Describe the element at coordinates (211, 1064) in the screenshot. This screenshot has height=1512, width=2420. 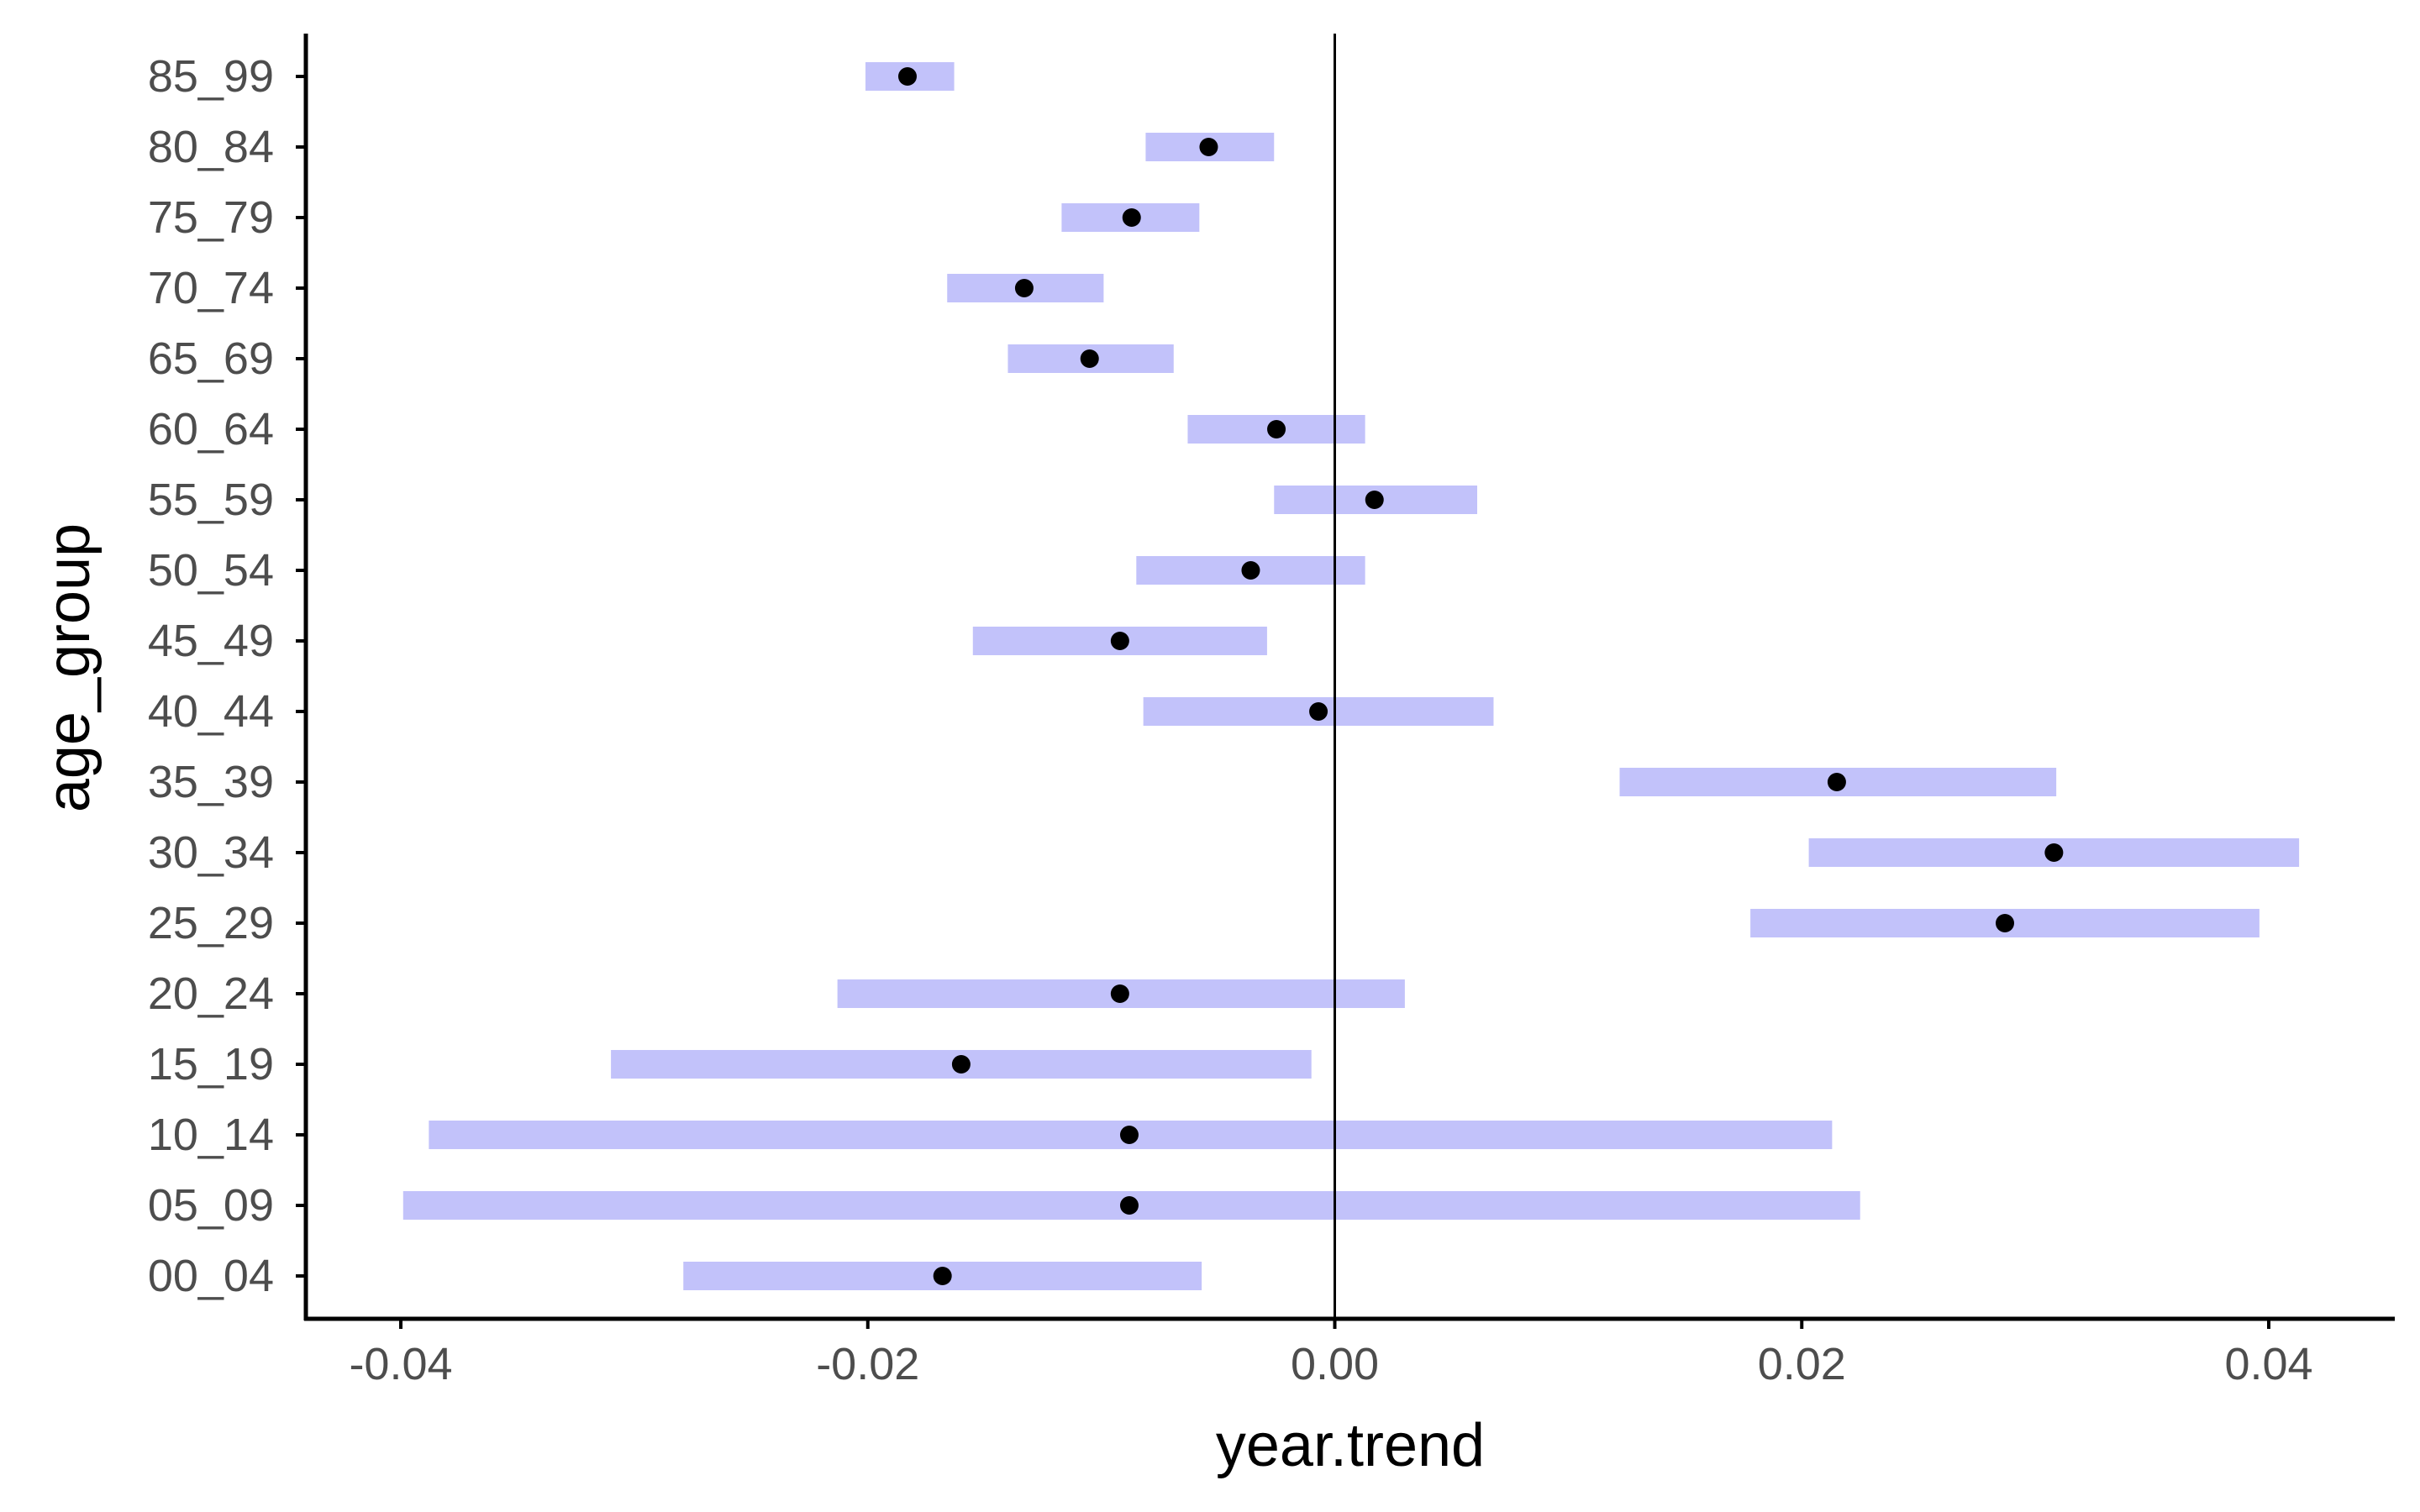
I see `y-tick-label-15_19: 15_19` at that location.